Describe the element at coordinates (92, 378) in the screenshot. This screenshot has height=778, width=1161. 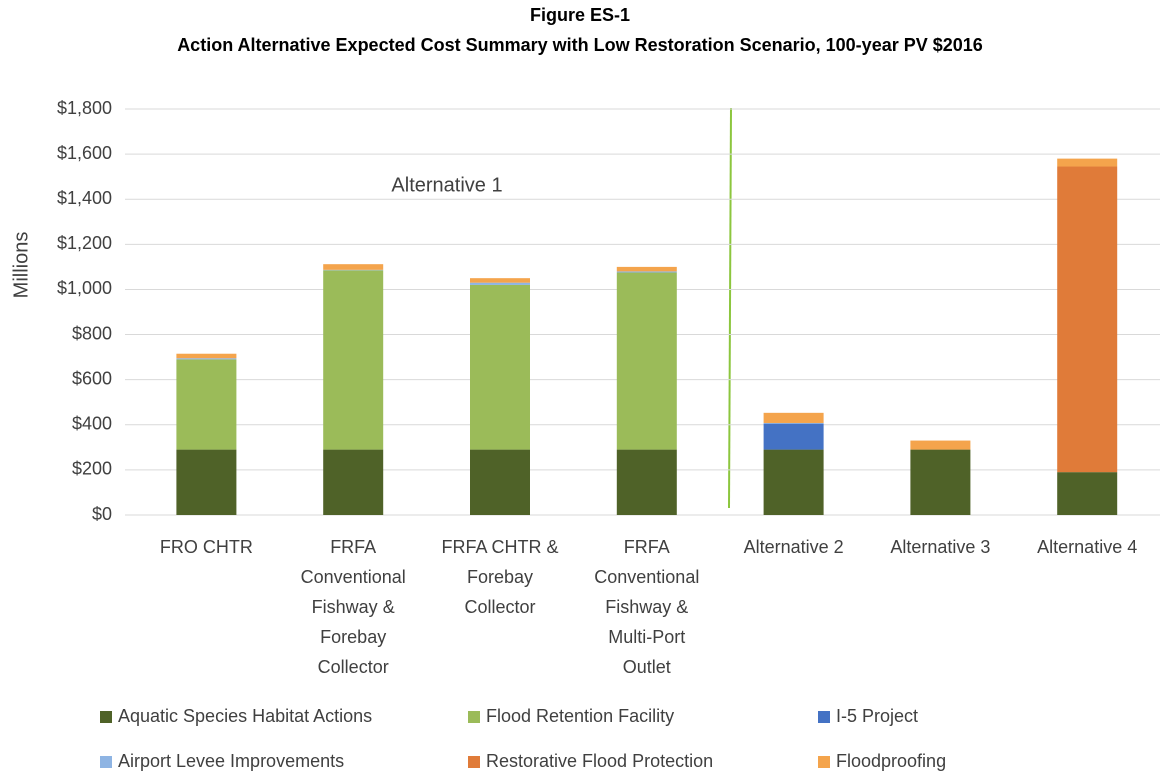
I see `y-tick-label: $600` at that location.